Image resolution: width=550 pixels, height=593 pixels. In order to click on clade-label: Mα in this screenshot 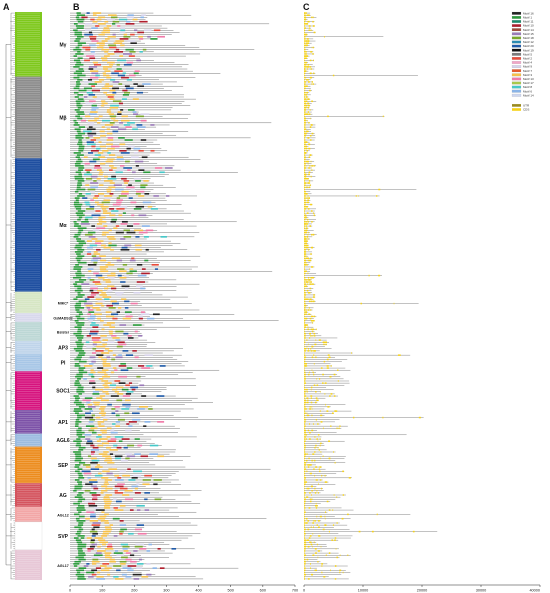, I will do `click(63, 226)`.